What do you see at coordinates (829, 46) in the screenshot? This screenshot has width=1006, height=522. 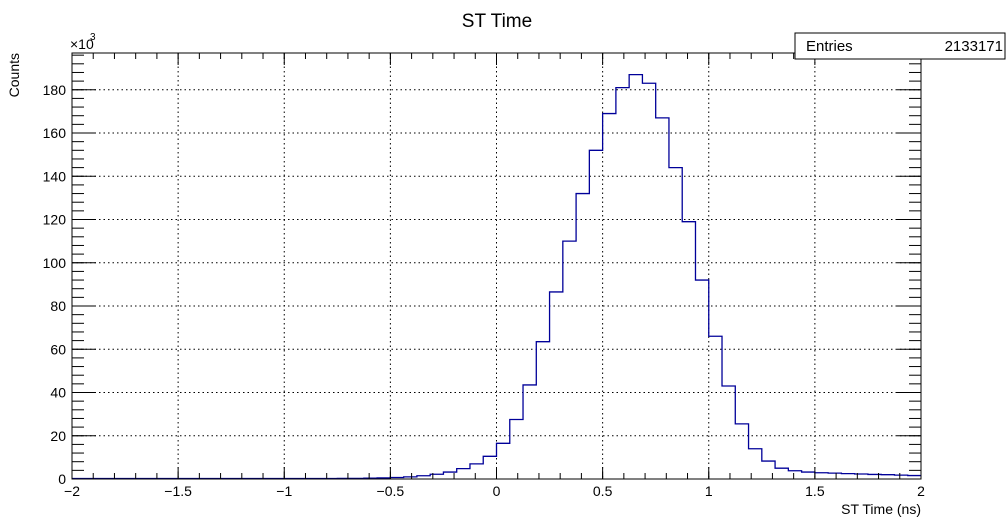 I see `stats-entries-label: Entries` at bounding box center [829, 46].